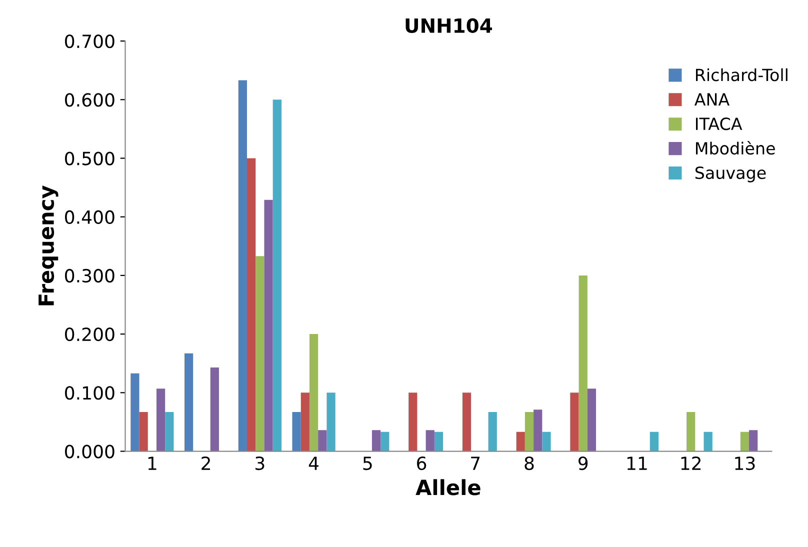 This screenshot has width=808, height=547. Describe the element at coordinates (89, 335) in the screenshot. I see `y-tick-label: 0.200` at that location.